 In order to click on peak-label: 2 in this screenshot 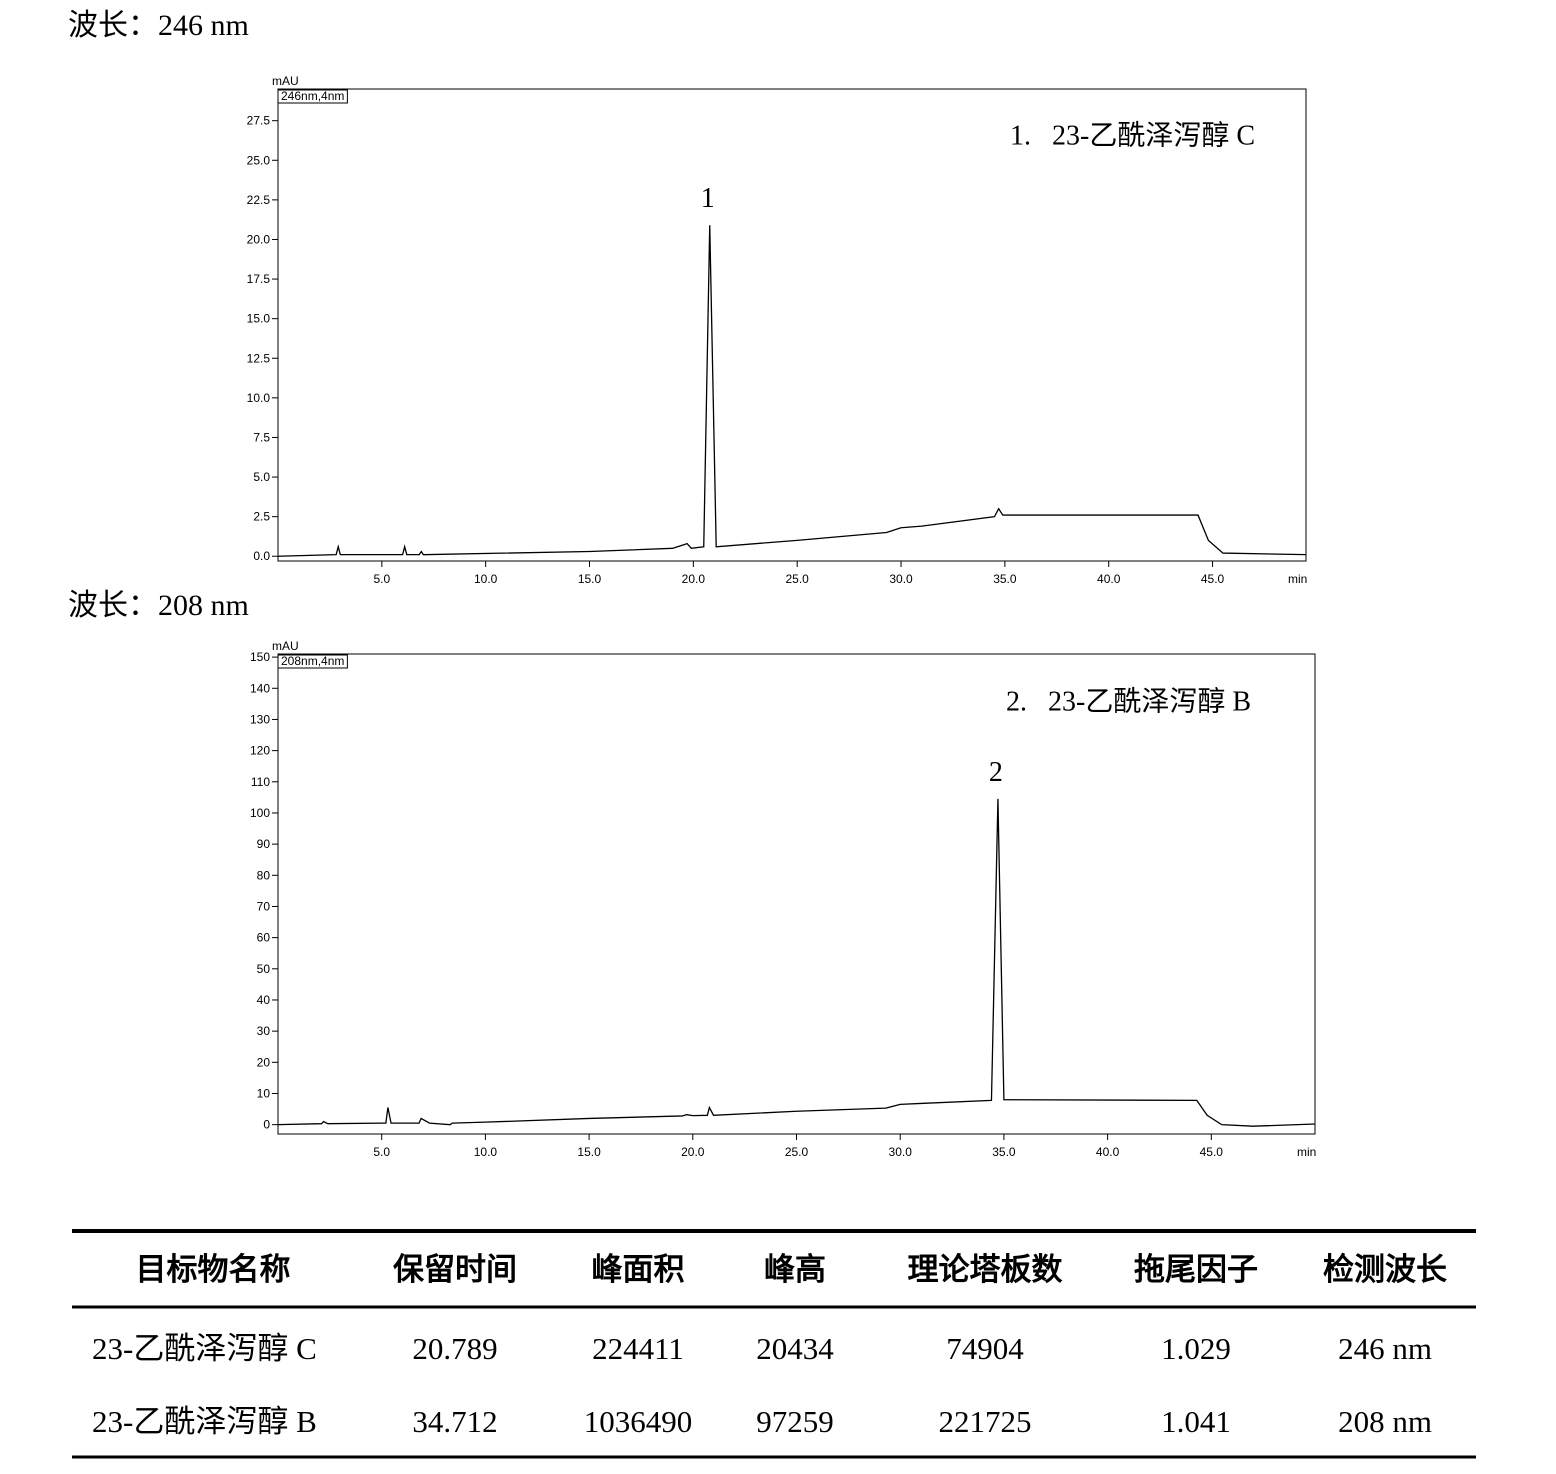, I will do `click(996, 772)`.